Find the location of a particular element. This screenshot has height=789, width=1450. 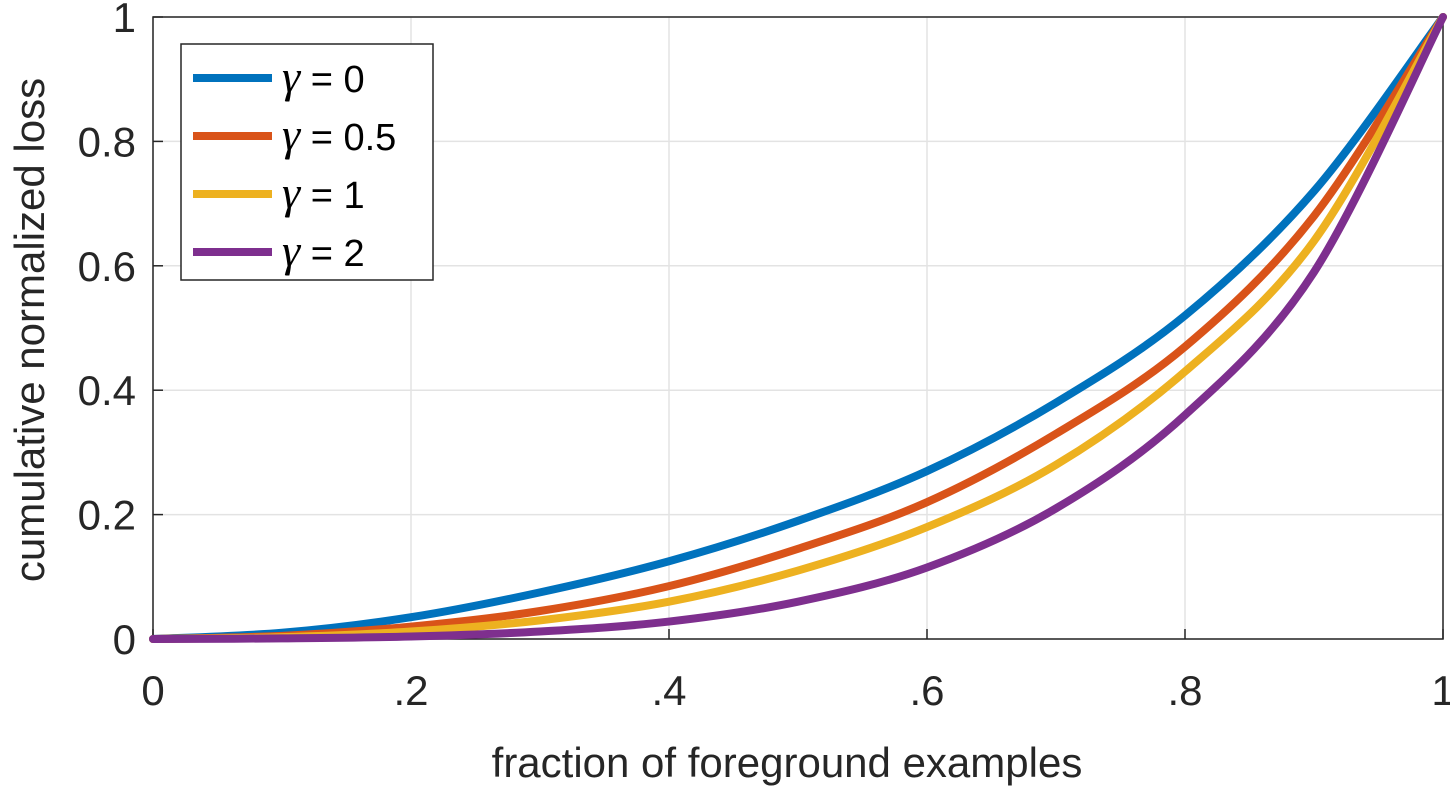

legend-box is located at coordinates (307, 162).